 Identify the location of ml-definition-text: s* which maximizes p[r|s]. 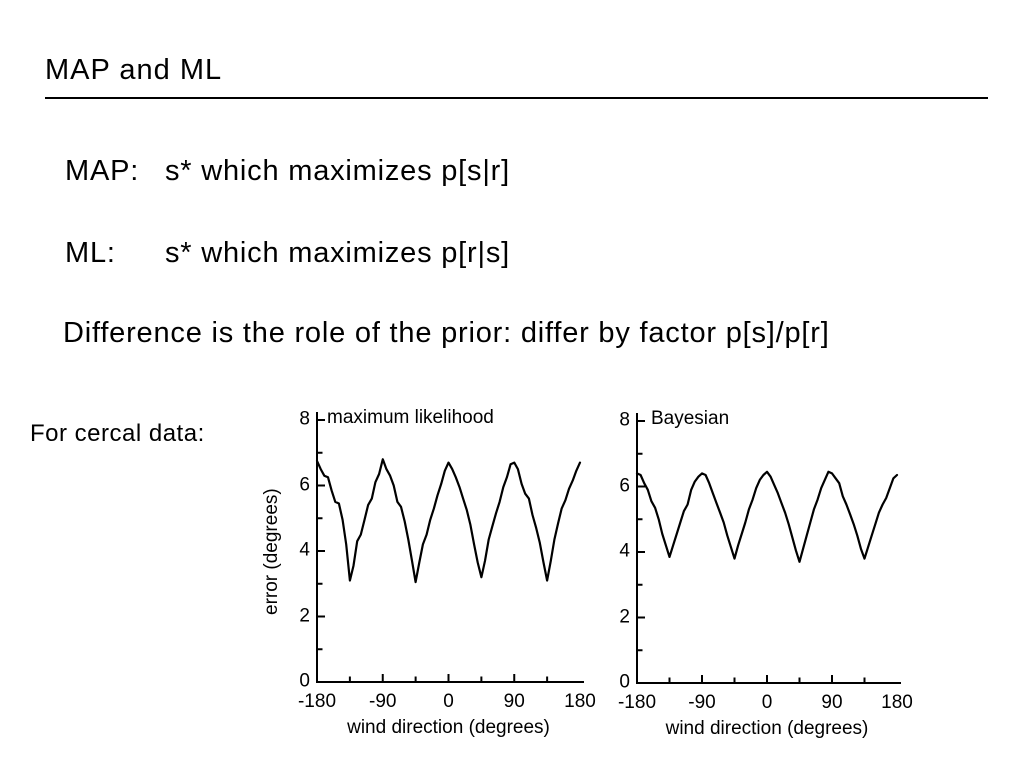
(337, 253).